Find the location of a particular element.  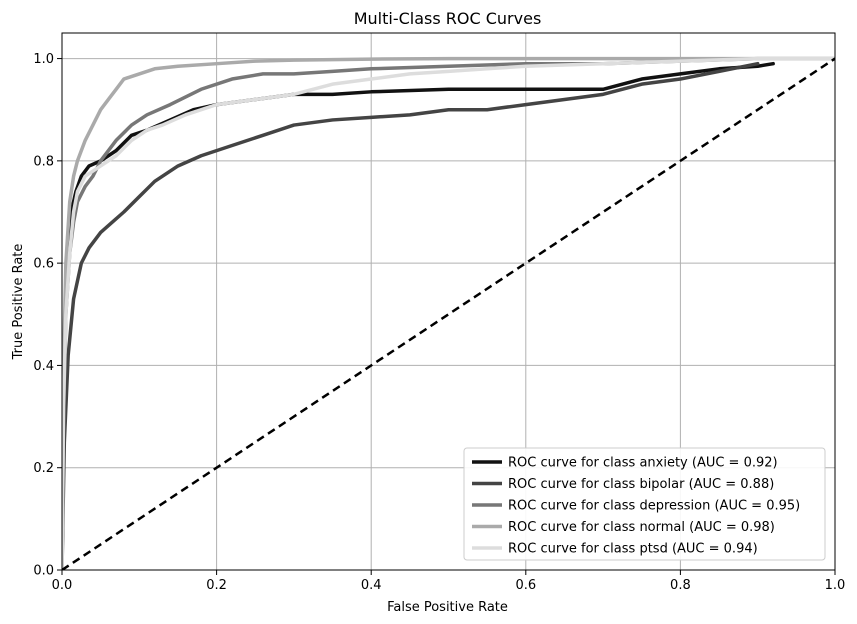

y-tick-label: 0.0 is located at coordinates (43, 571).